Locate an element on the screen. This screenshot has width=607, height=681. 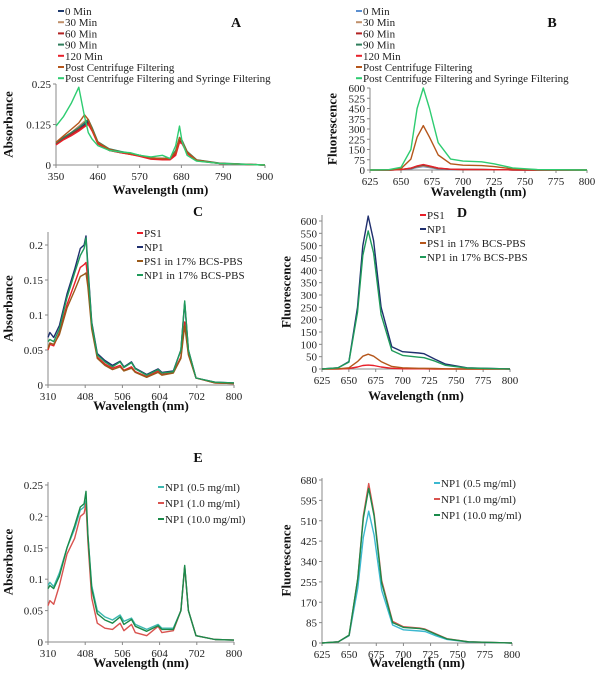
y-tick-label: 680 is located at coordinates (309, 481).